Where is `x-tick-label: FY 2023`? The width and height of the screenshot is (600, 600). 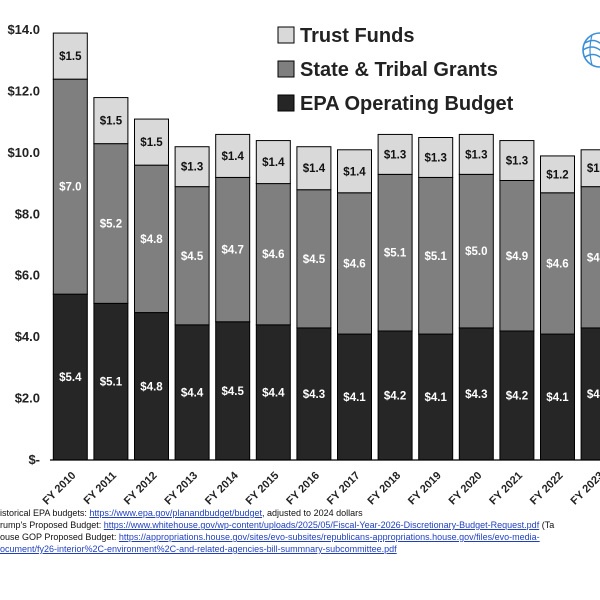 x-tick-label: FY 2023 is located at coordinates (584, 487).